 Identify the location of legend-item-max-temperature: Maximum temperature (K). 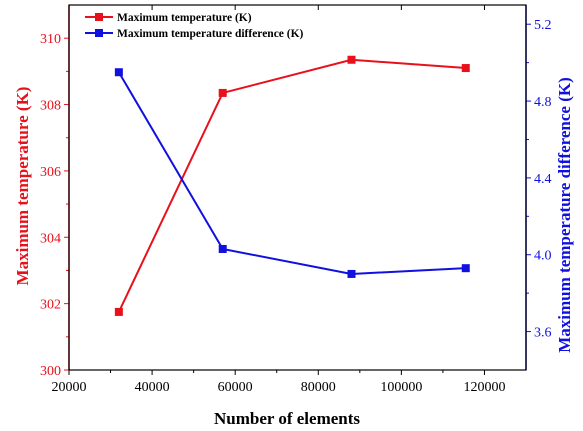
(168, 18).